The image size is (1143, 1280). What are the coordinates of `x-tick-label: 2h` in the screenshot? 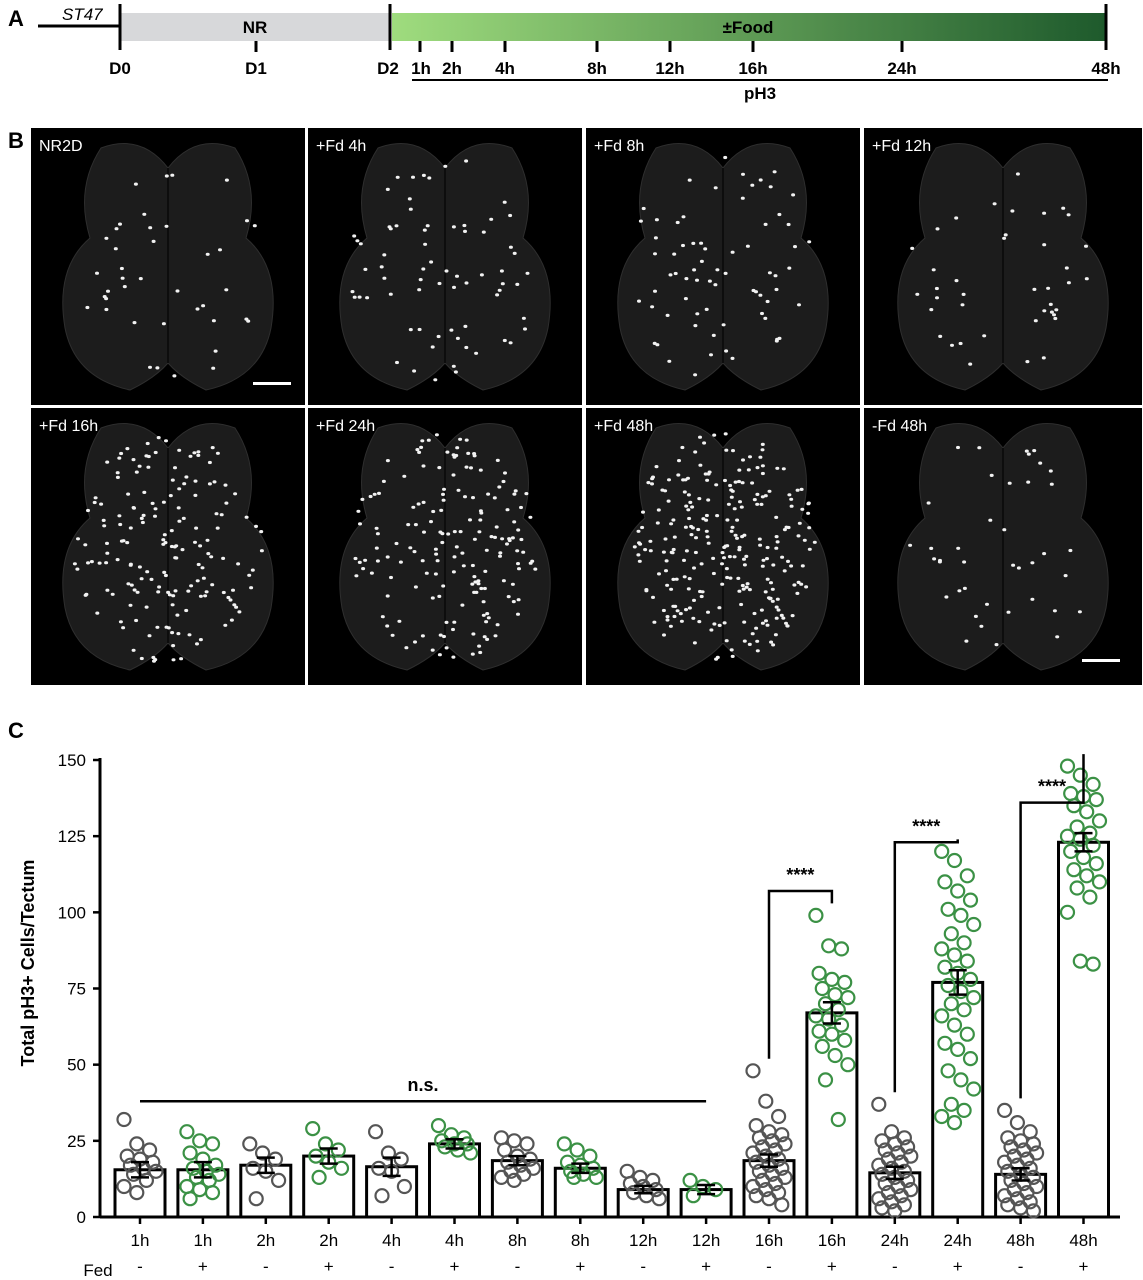 It's located at (328, 1240).